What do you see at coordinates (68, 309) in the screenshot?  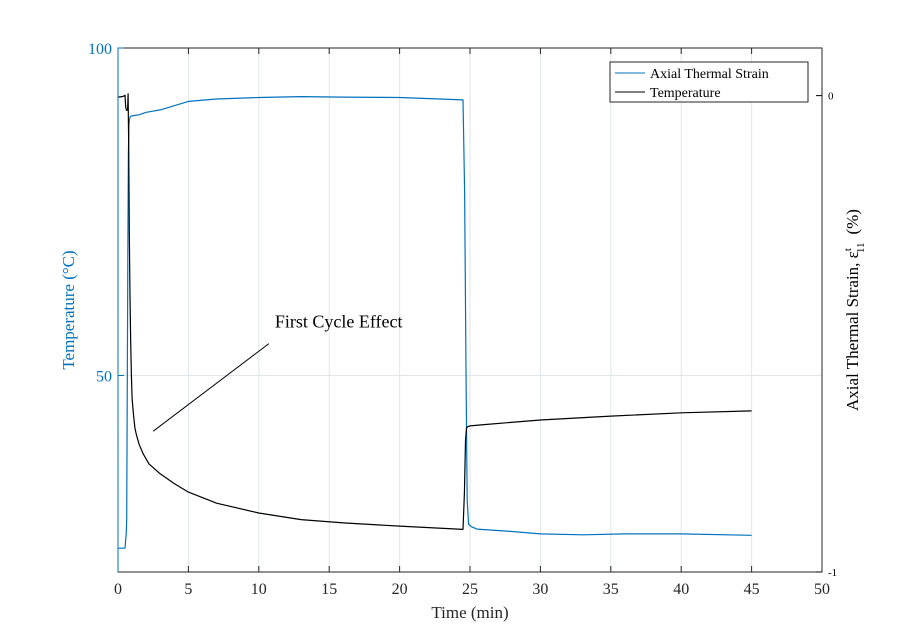 I see `y-axis-label-left: Temperature (°C)` at bounding box center [68, 309].